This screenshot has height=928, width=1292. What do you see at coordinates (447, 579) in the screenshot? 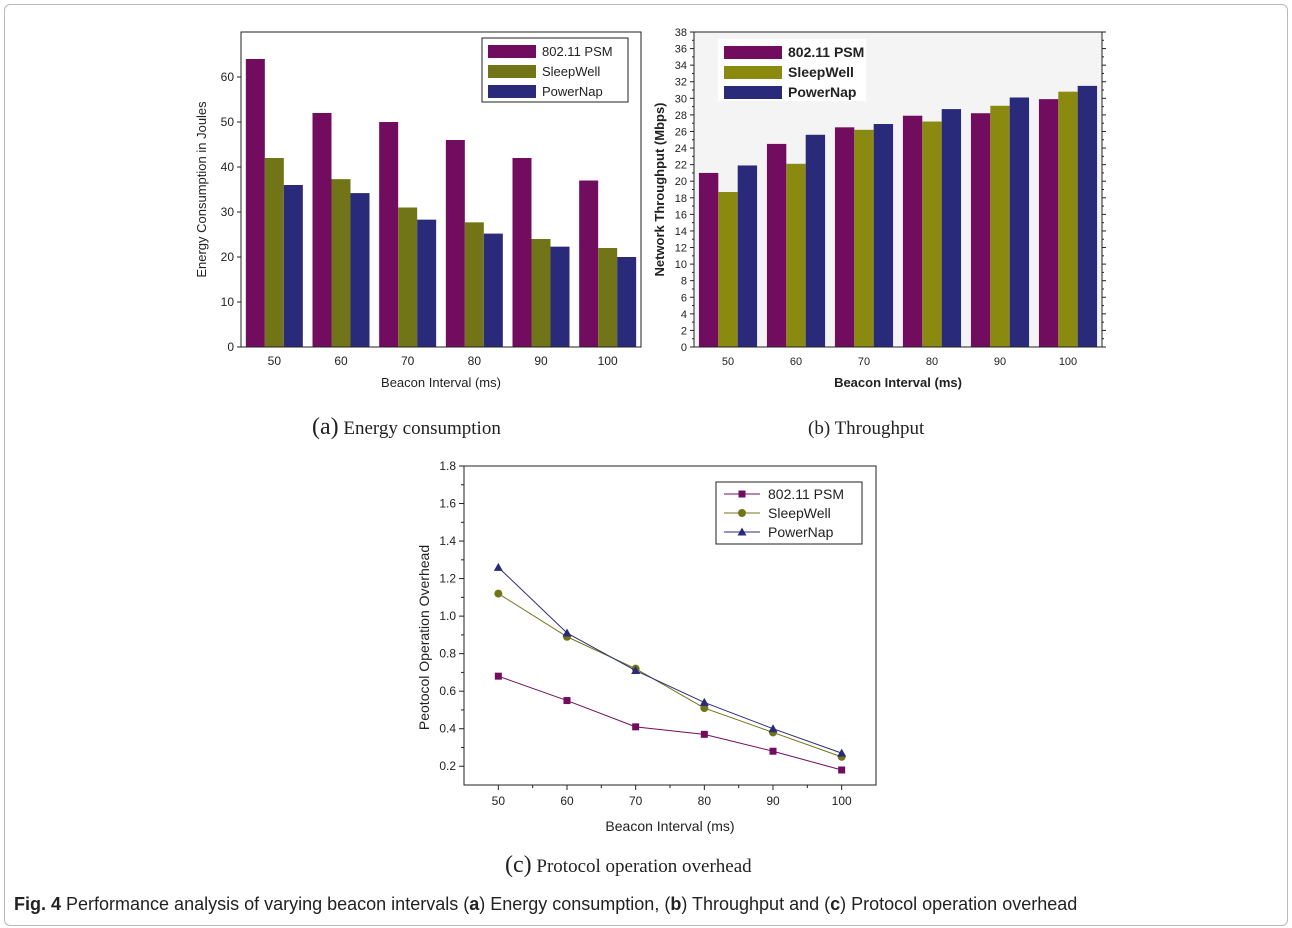
I see `y-tick-label: 1.2` at bounding box center [447, 579].